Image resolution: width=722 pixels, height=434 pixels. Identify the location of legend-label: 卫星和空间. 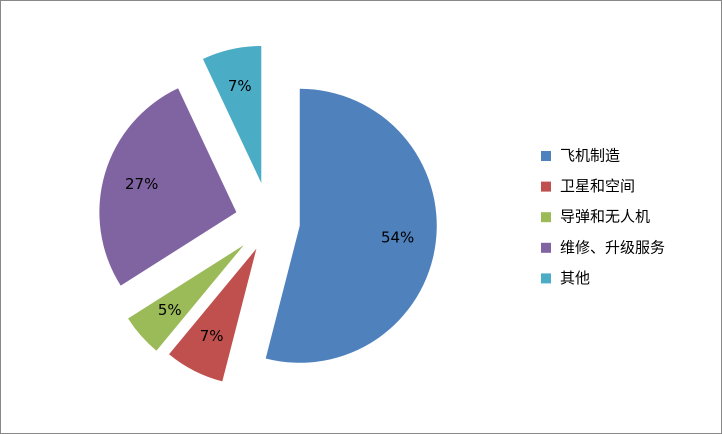
(597, 186).